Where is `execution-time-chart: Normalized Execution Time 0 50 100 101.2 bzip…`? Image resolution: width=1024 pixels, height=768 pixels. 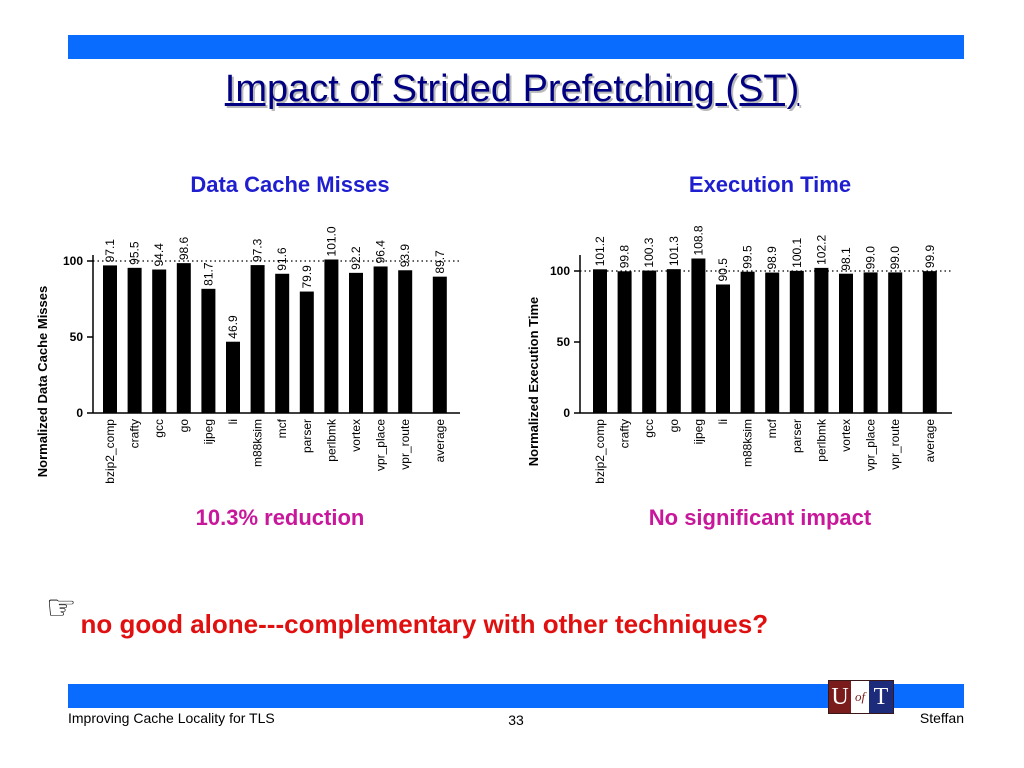 execution-time-chart: Normalized Execution Time 0 50 100 101.2 bzip… is located at coordinates (739, 354).